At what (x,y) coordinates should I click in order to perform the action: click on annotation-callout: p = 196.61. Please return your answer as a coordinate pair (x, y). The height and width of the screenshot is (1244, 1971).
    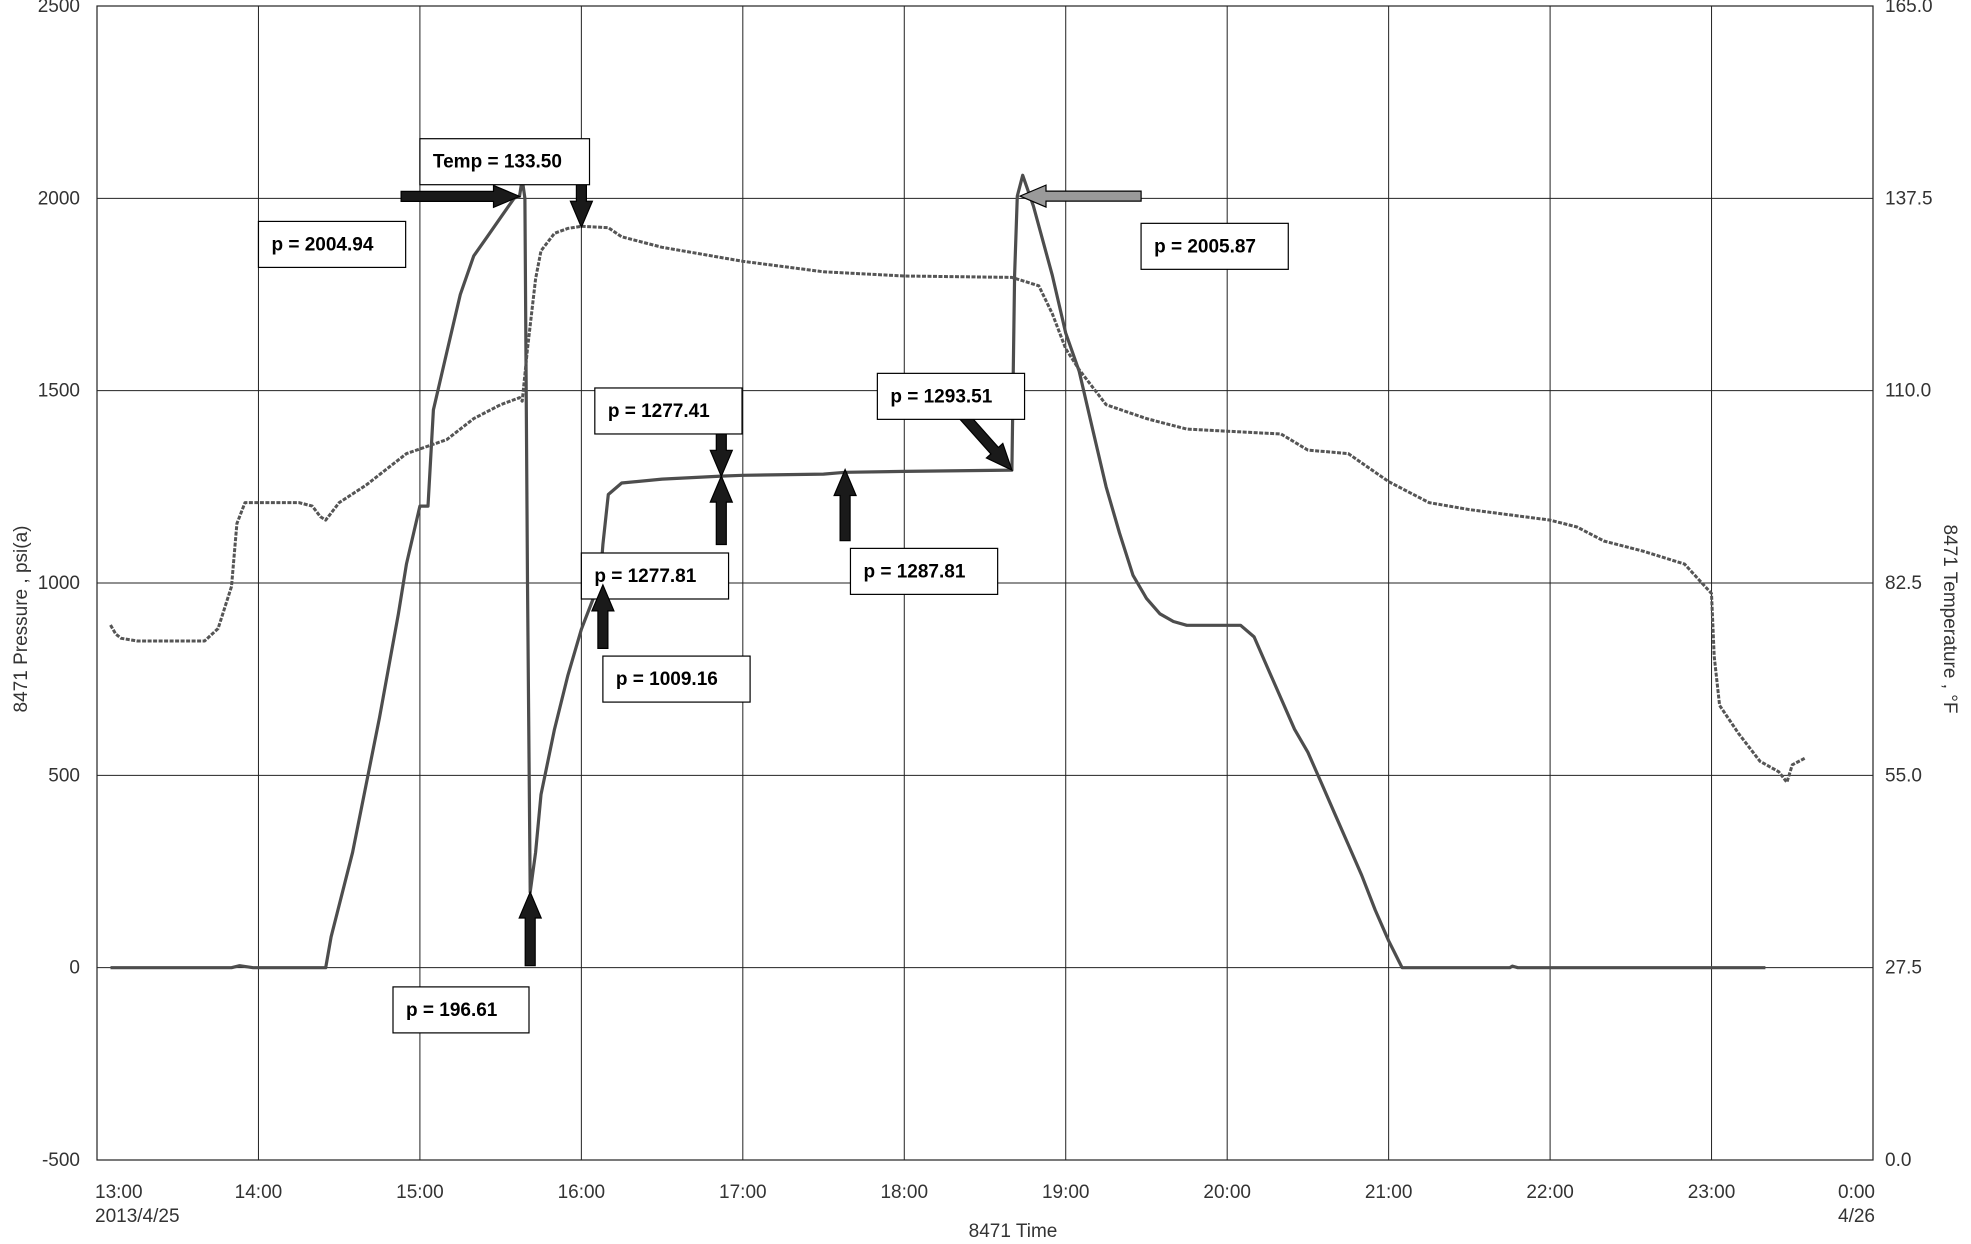
    Looking at the image, I should click on (467, 962).